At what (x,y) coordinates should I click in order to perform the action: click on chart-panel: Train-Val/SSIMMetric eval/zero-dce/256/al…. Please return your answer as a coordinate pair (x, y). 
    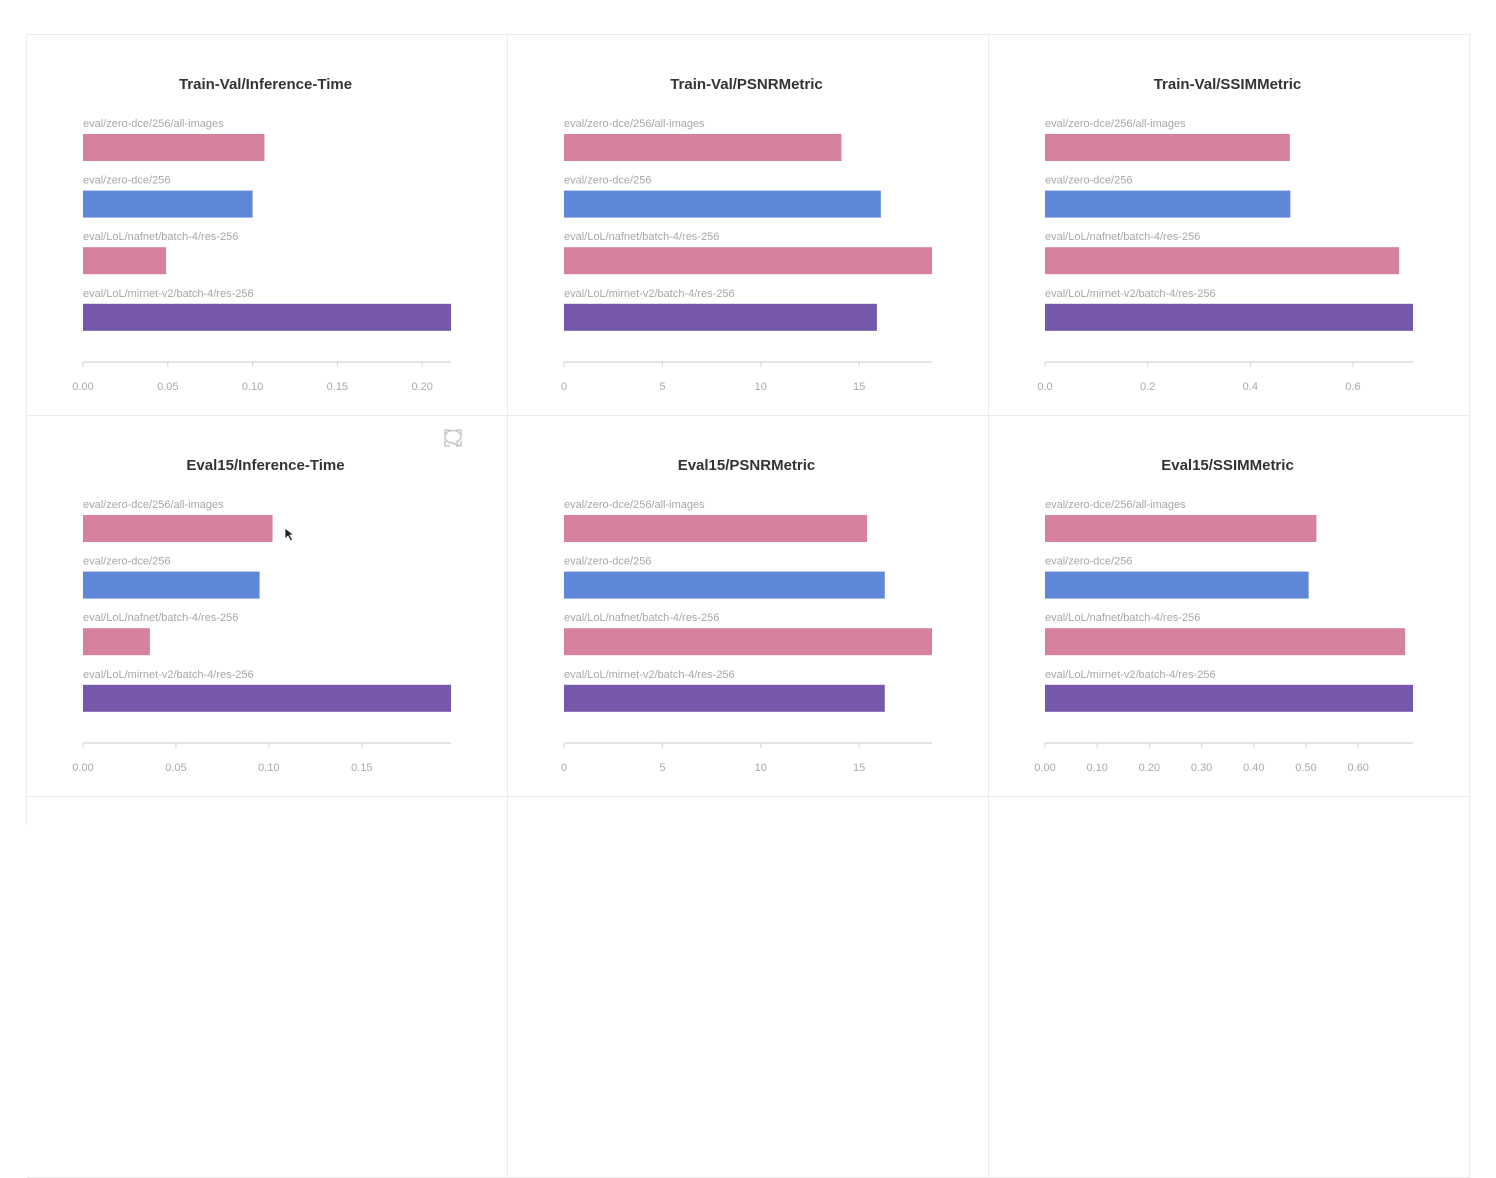
    Looking at the image, I should click on (1229, 225).